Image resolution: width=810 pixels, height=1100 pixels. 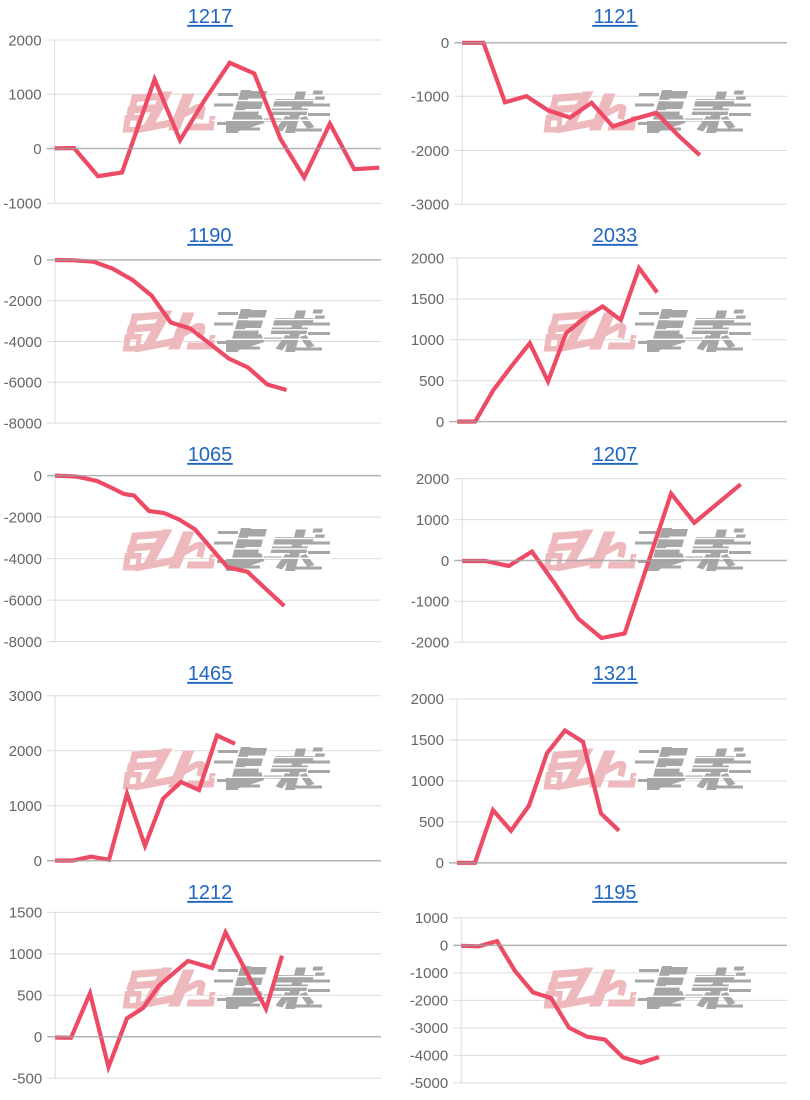 I want to click on svg-text: 1465, so click(x=210, y=674).